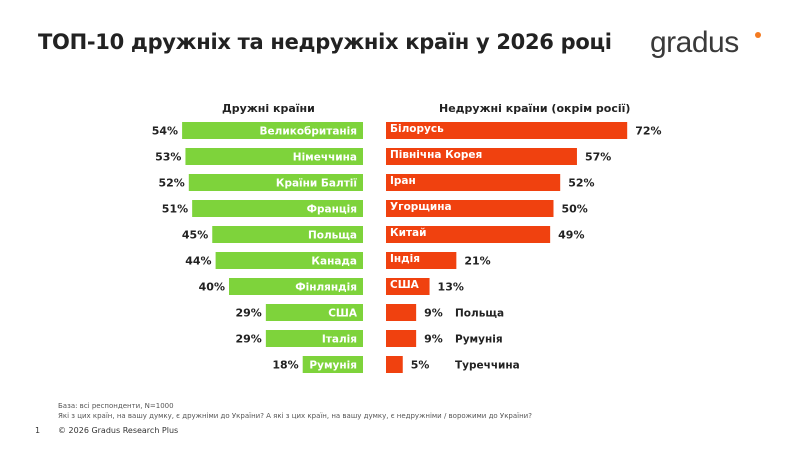  I want to click on friendly-value-label: 54%, so click(165, 131).